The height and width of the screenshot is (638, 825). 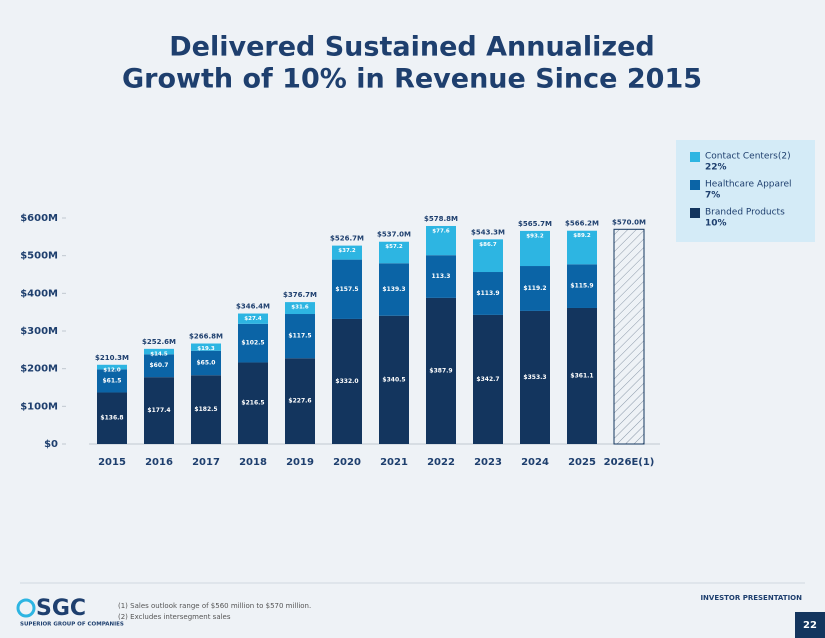 What do you see at coordinates (582, 236) in the screenshot?
I see `segment-label: $89.2` at bounding box center [582, 236].